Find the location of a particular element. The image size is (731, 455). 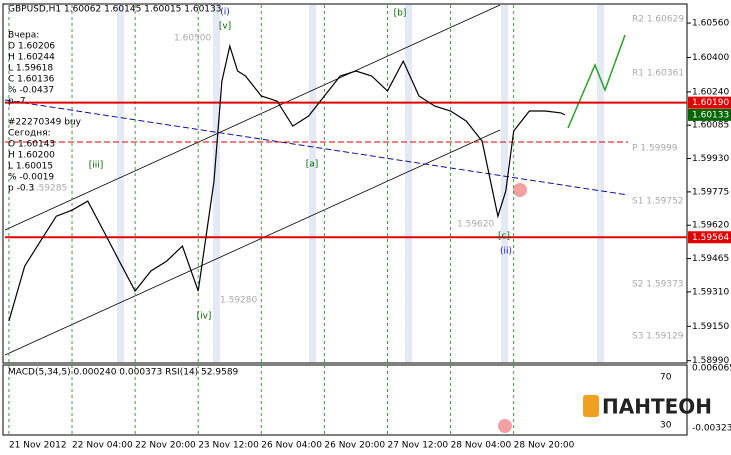

y-tick-label: 1.60400 is located at coordinates (710, 58).